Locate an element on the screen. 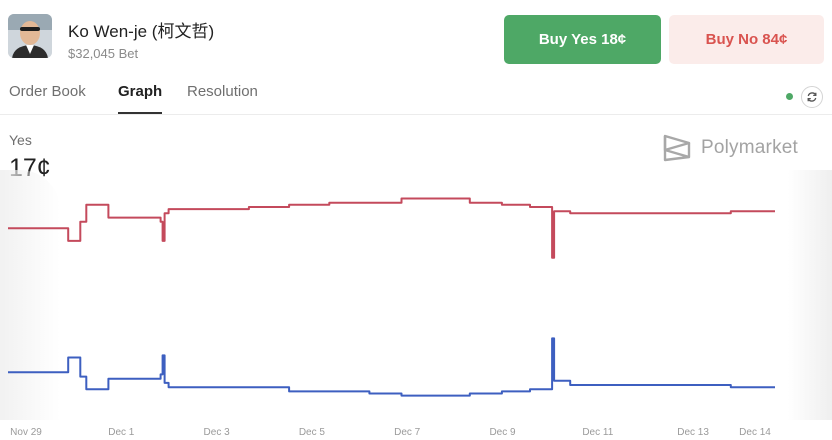 This screenshot has height=440, width=832. avatar-photo-icon is located at coordinates (30, 36).